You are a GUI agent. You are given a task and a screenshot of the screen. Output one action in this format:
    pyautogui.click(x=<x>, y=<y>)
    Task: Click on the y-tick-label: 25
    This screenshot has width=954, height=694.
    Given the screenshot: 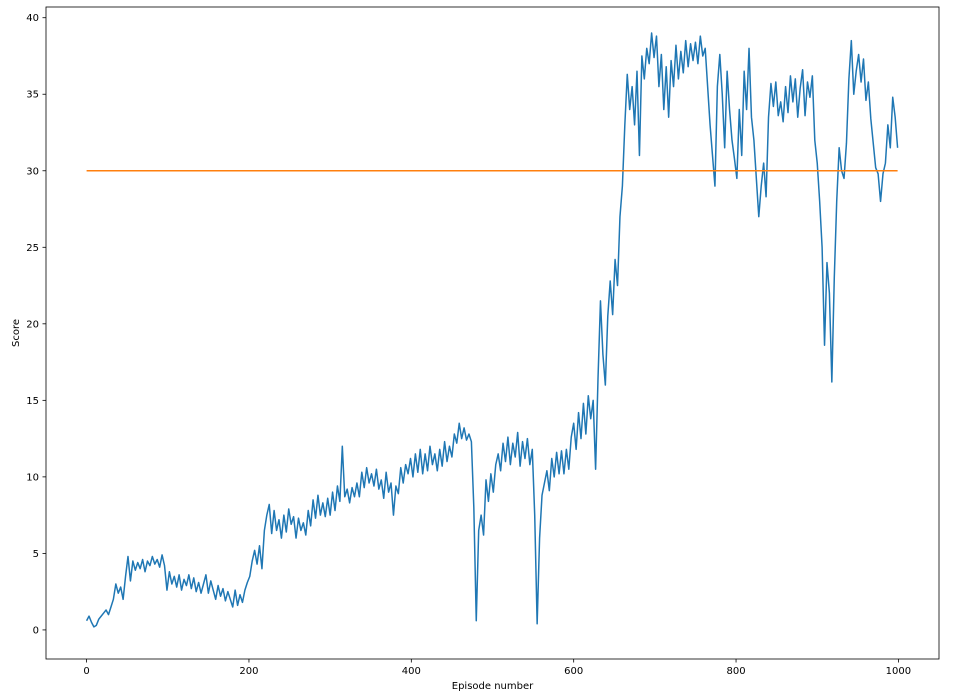 What is the action you would take?
    pyautogui.click(x=32, y=248)
    